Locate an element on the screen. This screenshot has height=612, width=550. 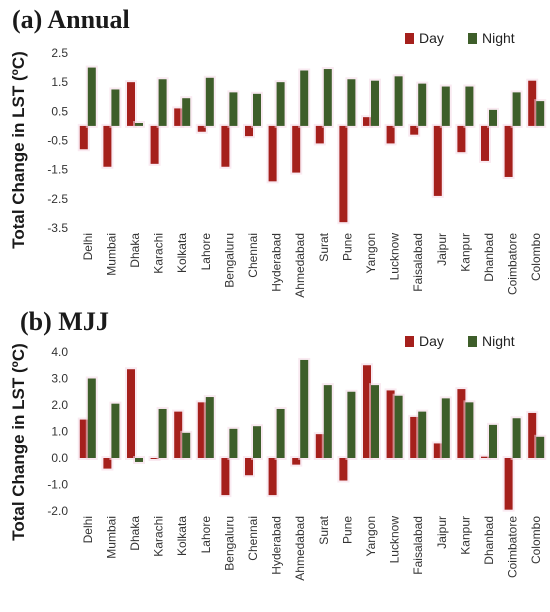
bar-day-surat is located at coordinates (319, 134).